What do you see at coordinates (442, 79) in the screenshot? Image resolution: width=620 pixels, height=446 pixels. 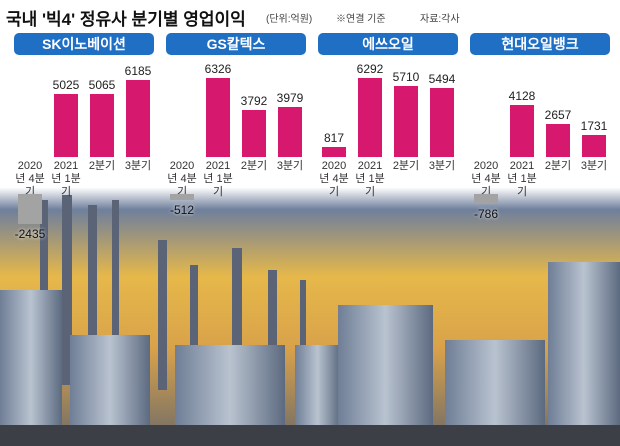 I see `value-label: 5494` at bounding box center [442, 79].